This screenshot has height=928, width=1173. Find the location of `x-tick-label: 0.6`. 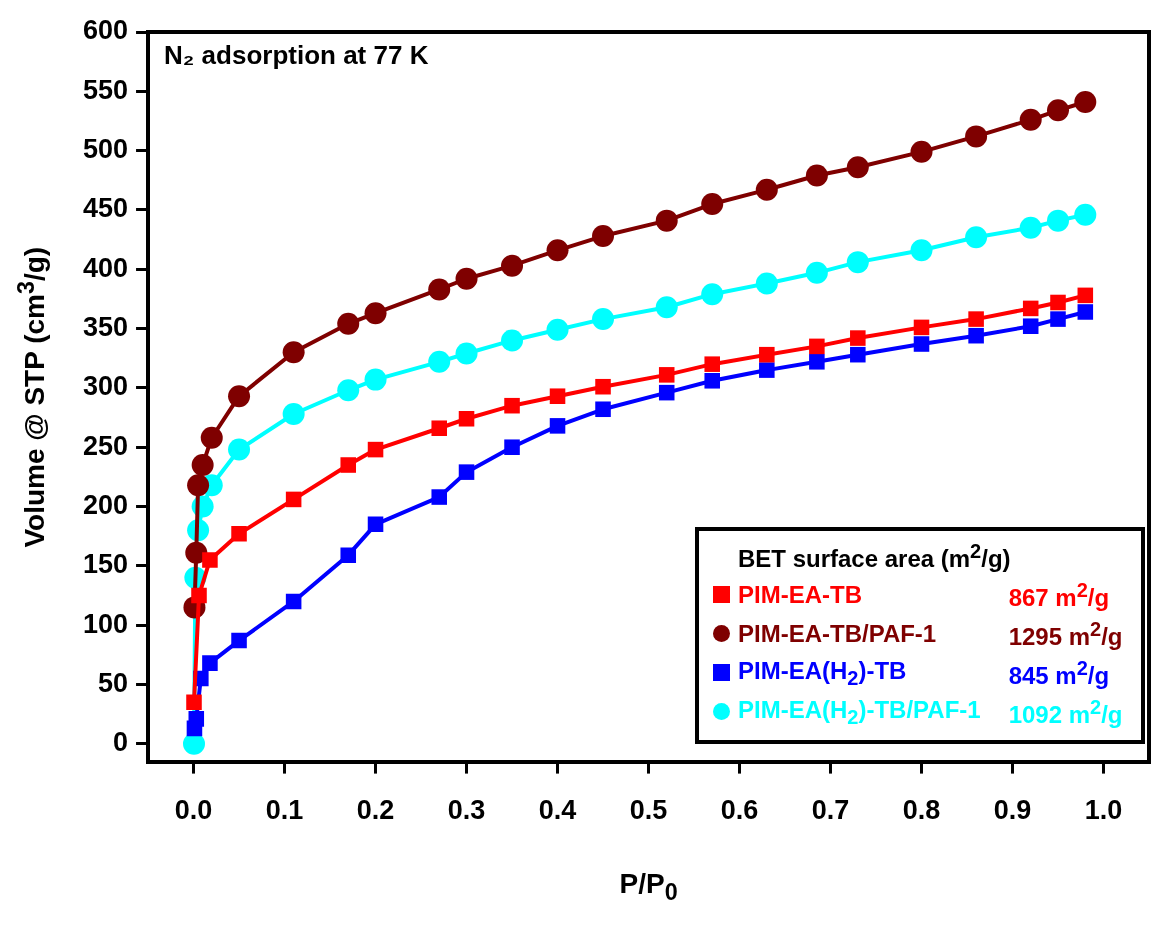

x-tick-label: 0.6 is located at coordinates (739, 810).